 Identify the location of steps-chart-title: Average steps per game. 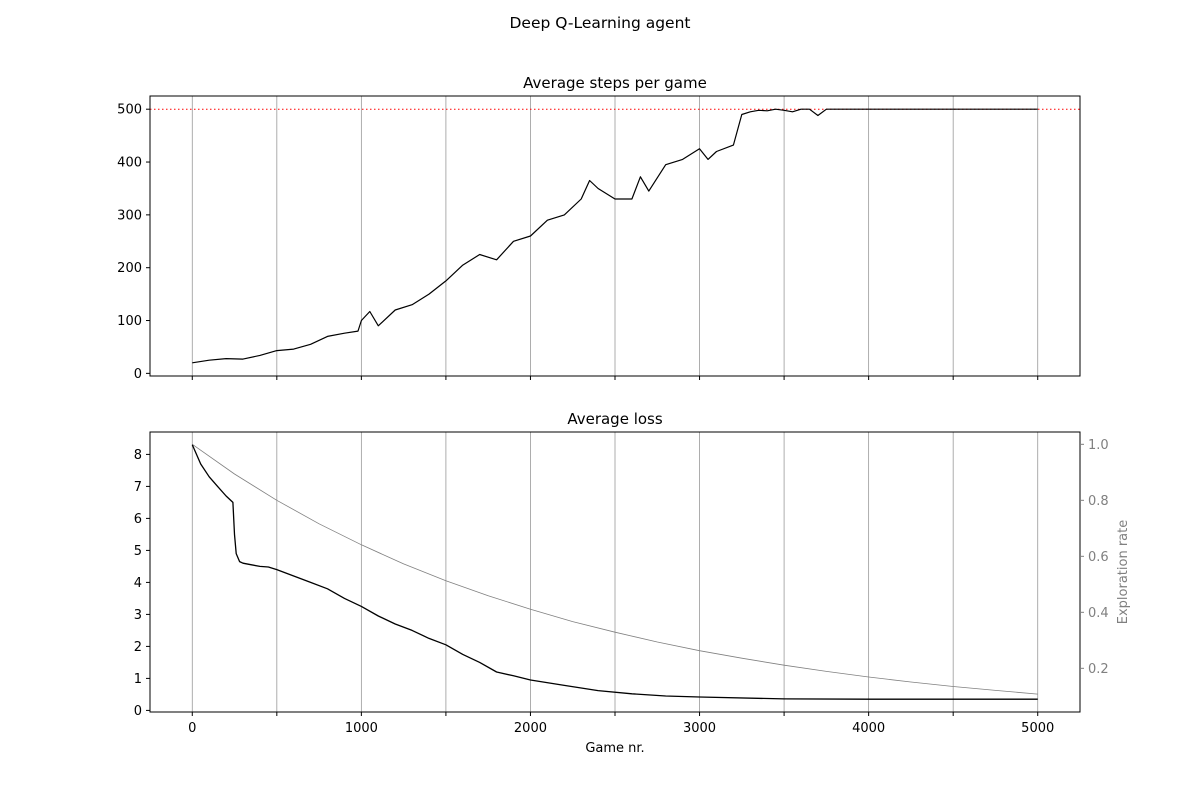
(615, 83).